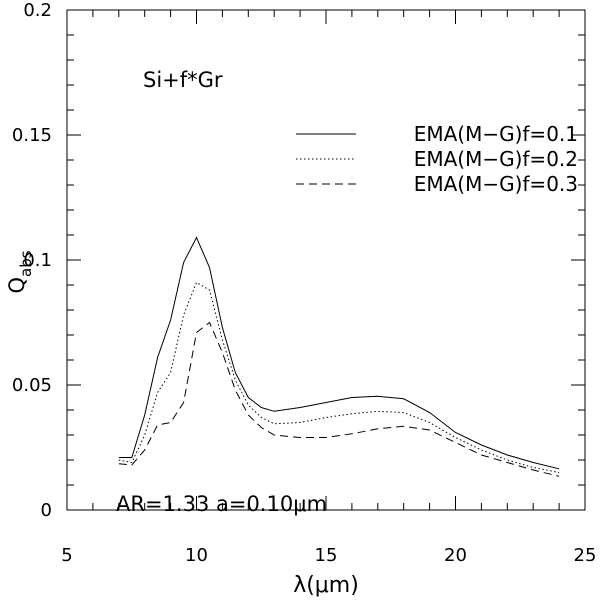 The height and width of the screenshot is (603, 600). What do you see at coordinates (26, 263) in the screenshot?
I see `y-axis-label-subscript: abs` at bounding box center [26, 263].